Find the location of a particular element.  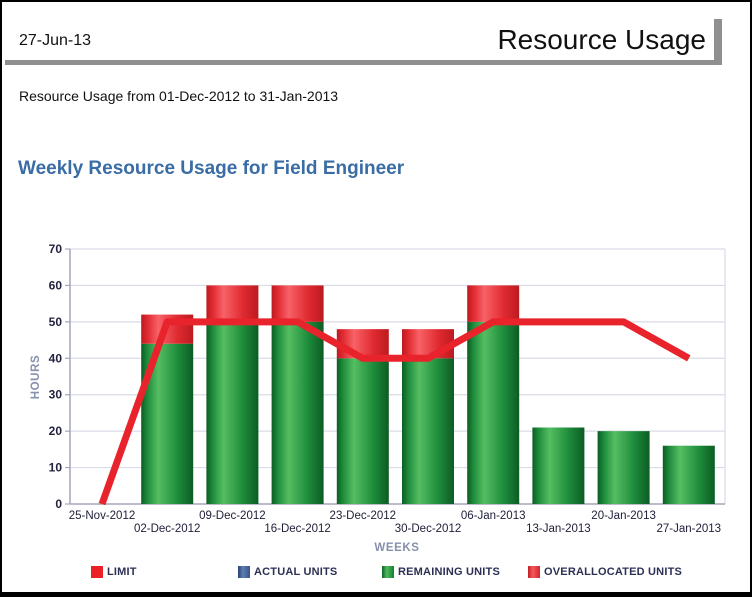

bar-overallocated-units-06-Jan-2013 is located at coordinates (493, 303).